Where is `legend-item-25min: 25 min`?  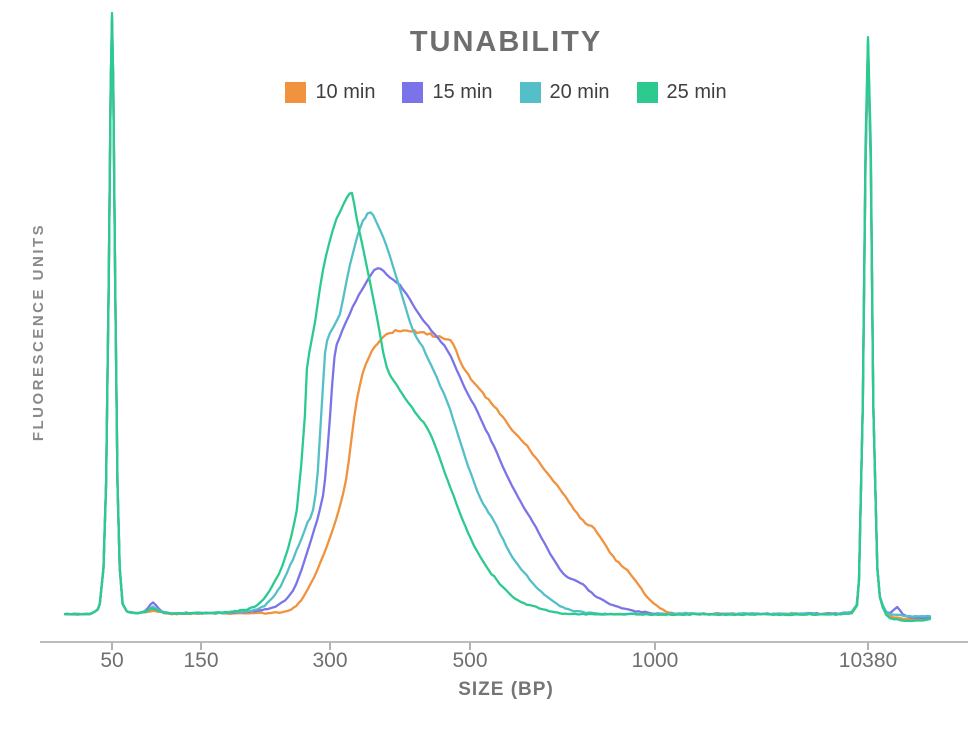
legend-item-25min: 25 min is located at coordinates (681, 92).